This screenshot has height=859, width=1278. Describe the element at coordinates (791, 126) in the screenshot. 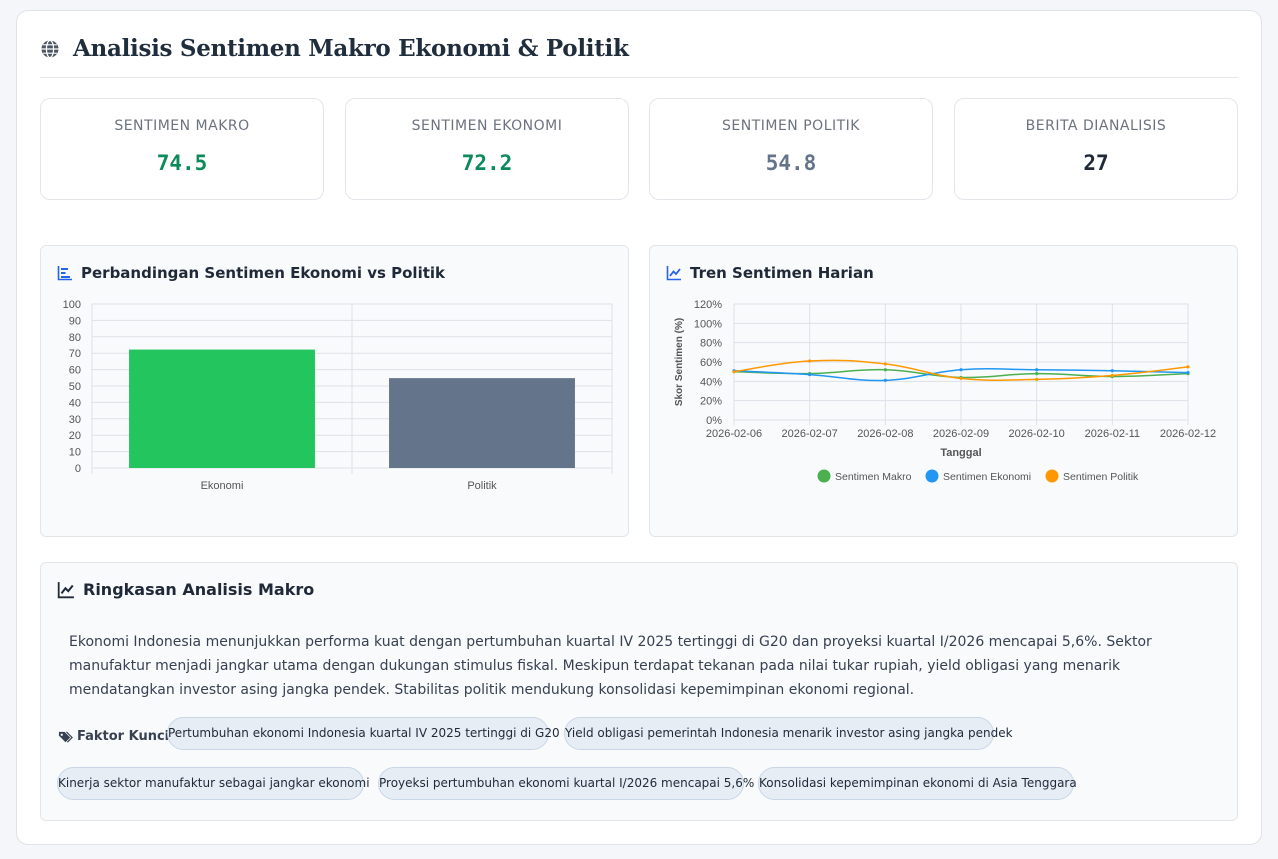

I see `stat-label: SENTIMEN POLITIK` at that location.